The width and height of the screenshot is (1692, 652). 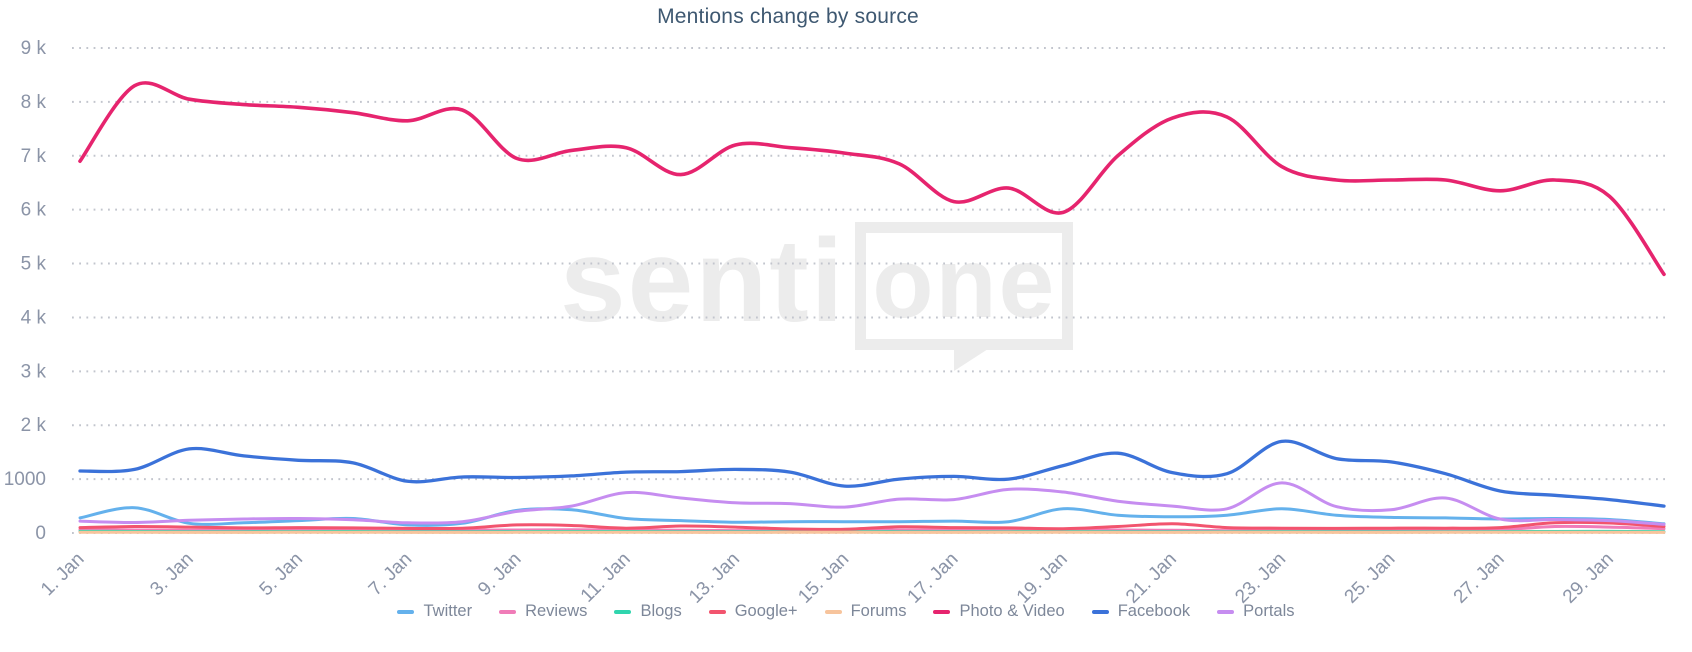 I want to click on legend-item-facebook: Facebook, so click(x=1141, y=611).